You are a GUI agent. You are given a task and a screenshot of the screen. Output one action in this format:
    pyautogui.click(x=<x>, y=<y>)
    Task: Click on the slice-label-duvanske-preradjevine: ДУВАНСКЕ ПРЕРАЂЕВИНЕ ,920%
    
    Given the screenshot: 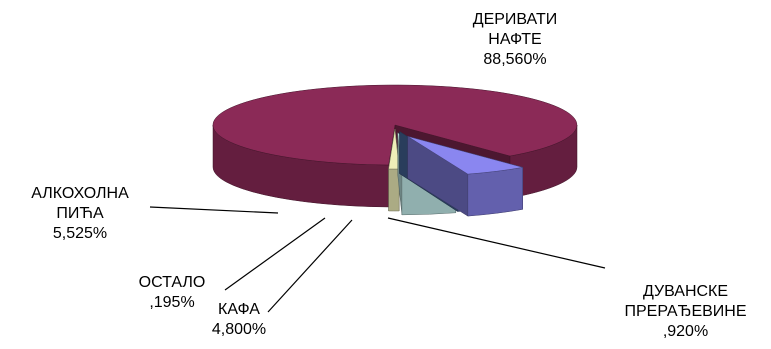 What is the action you would take?
    pyautogui.click(x=685, y=311)
    